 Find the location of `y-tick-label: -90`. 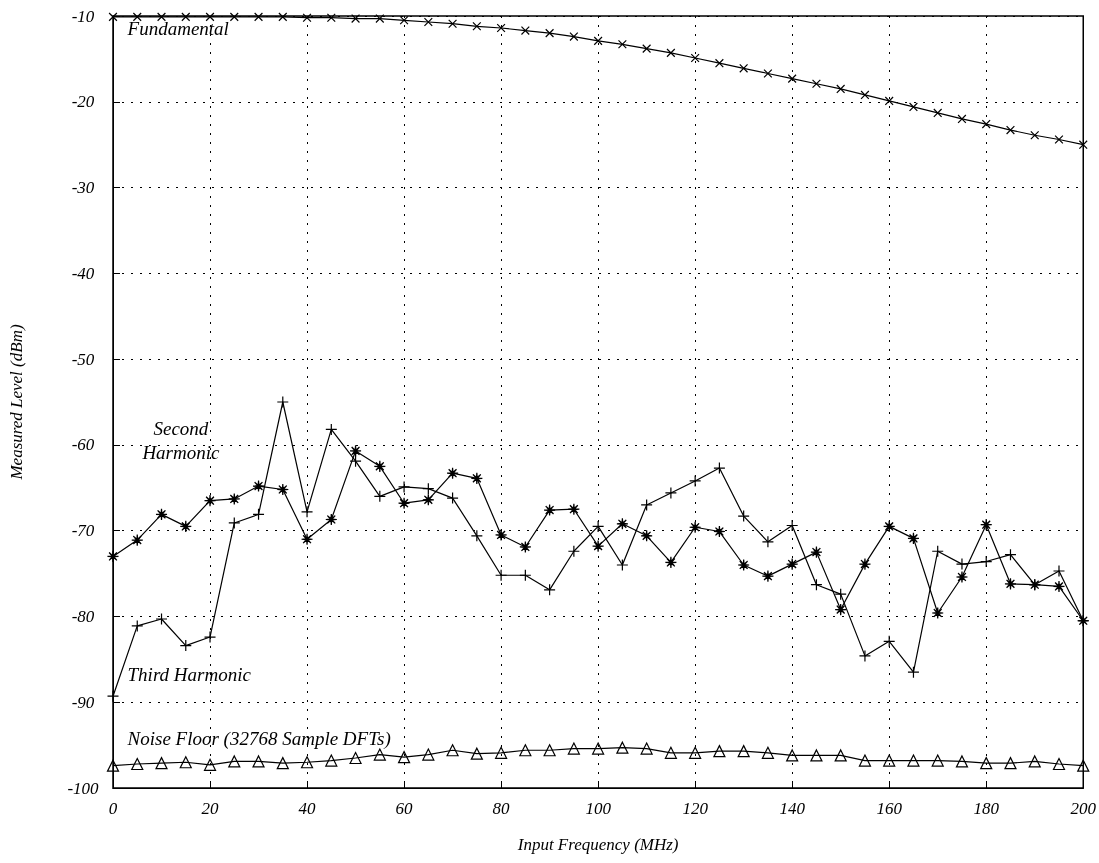

y-tick-label: -90 is located at coordinates (83, 702).